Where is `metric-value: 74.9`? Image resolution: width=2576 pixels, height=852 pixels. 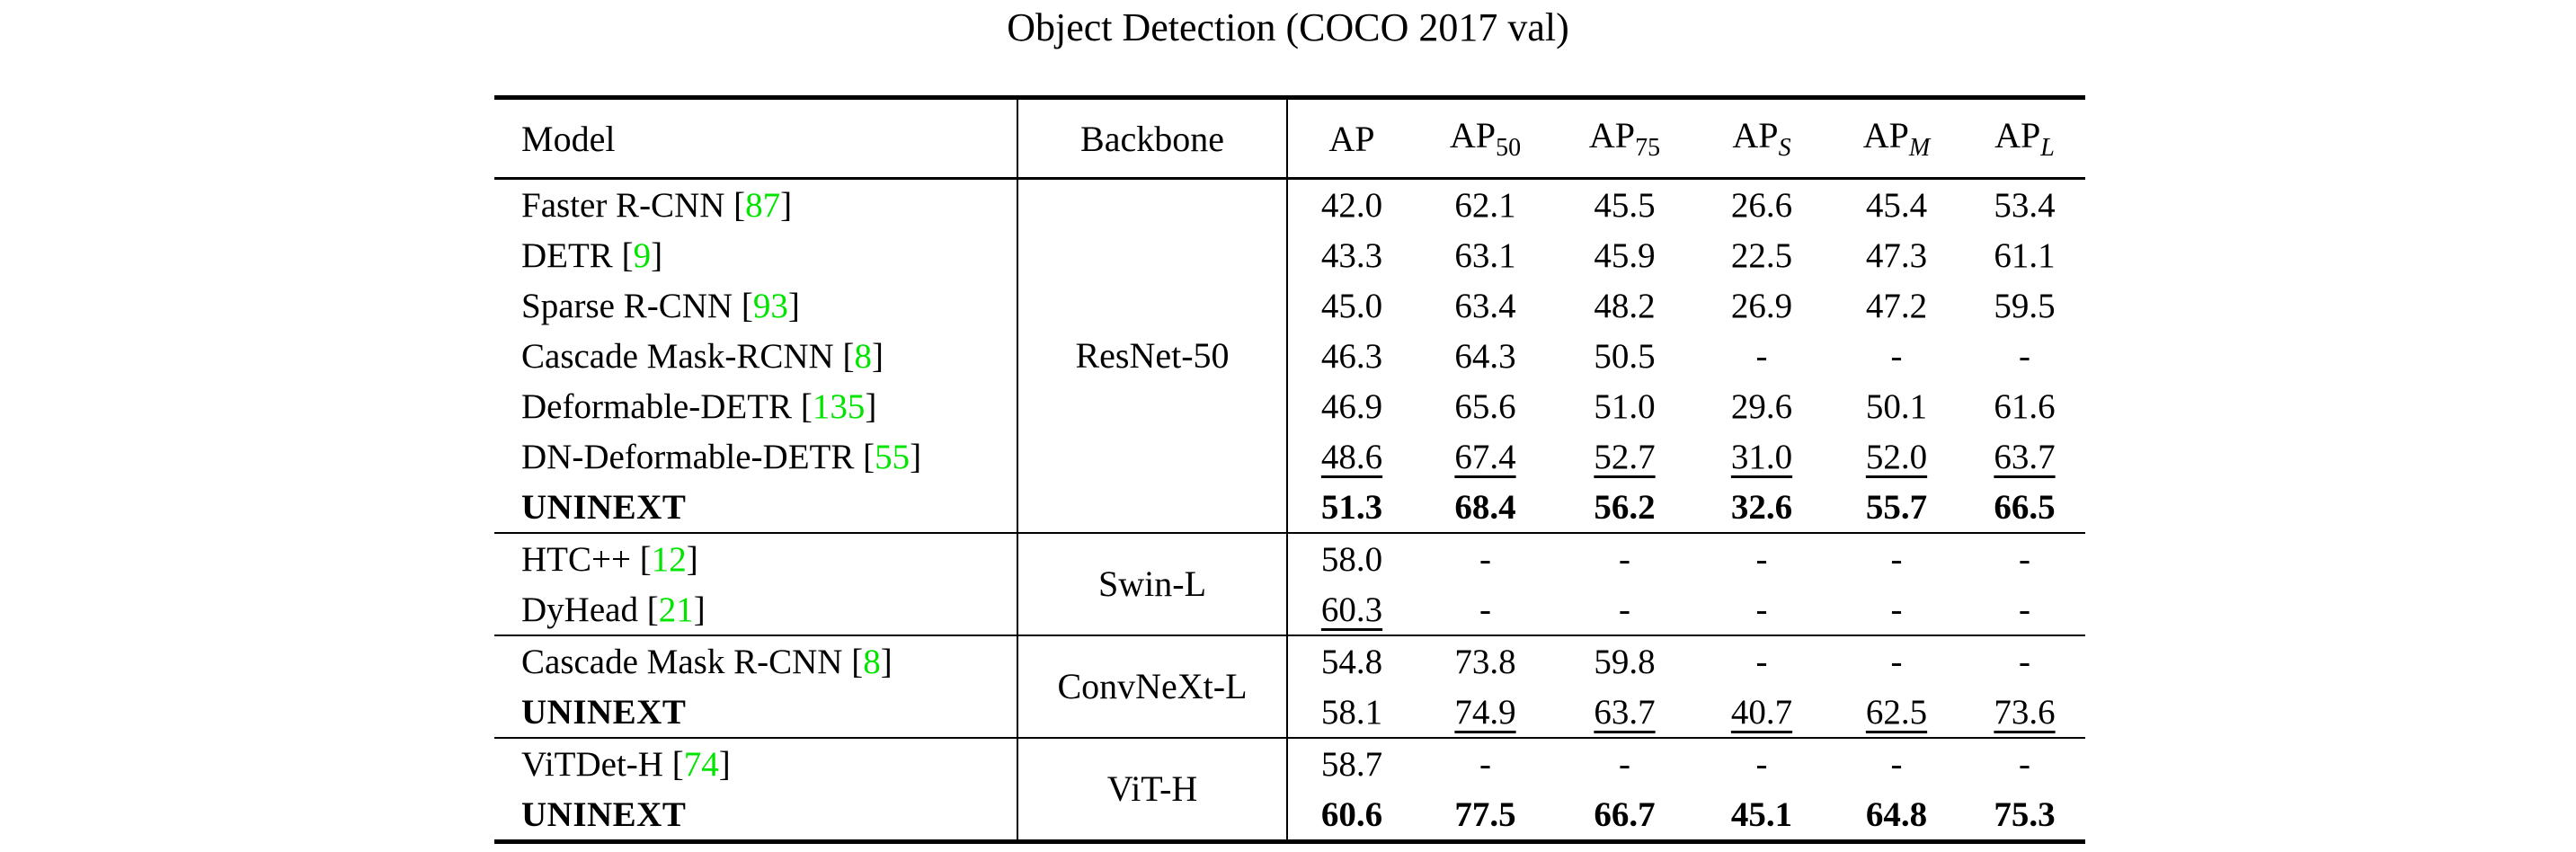 metric-value: 74.9 is located at coordinates (1485, 712).